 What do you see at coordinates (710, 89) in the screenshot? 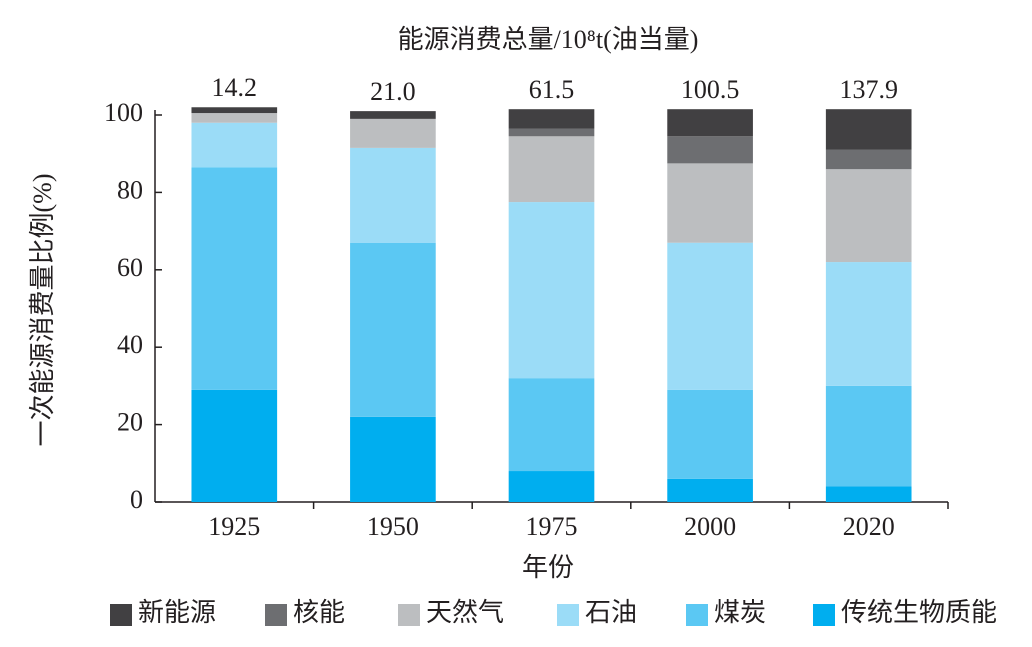
I see `total-label: 100.5` at bounding box center [710, 89].